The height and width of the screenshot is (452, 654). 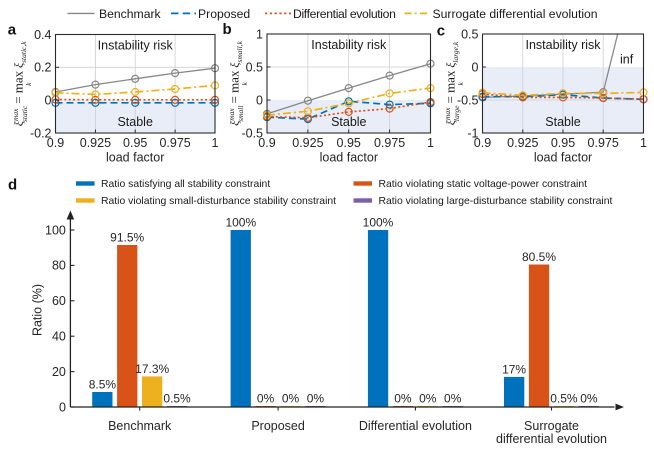 I want to click on svg-text: c, so click(x=441, y=31).